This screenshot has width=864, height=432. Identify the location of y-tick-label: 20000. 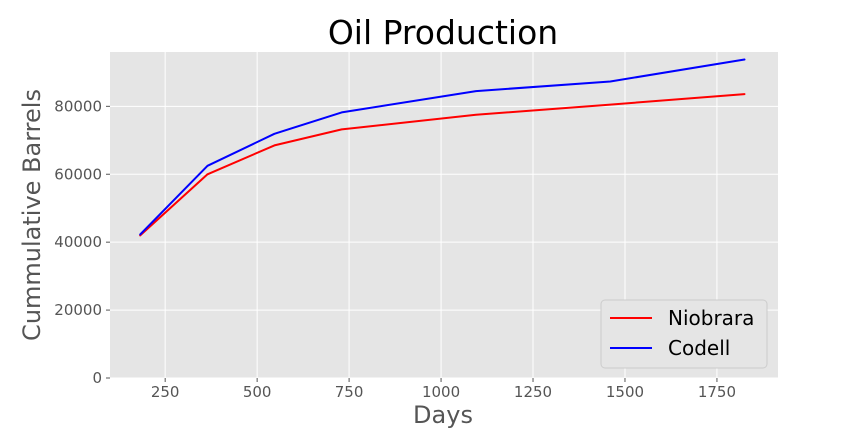
(78, 310).